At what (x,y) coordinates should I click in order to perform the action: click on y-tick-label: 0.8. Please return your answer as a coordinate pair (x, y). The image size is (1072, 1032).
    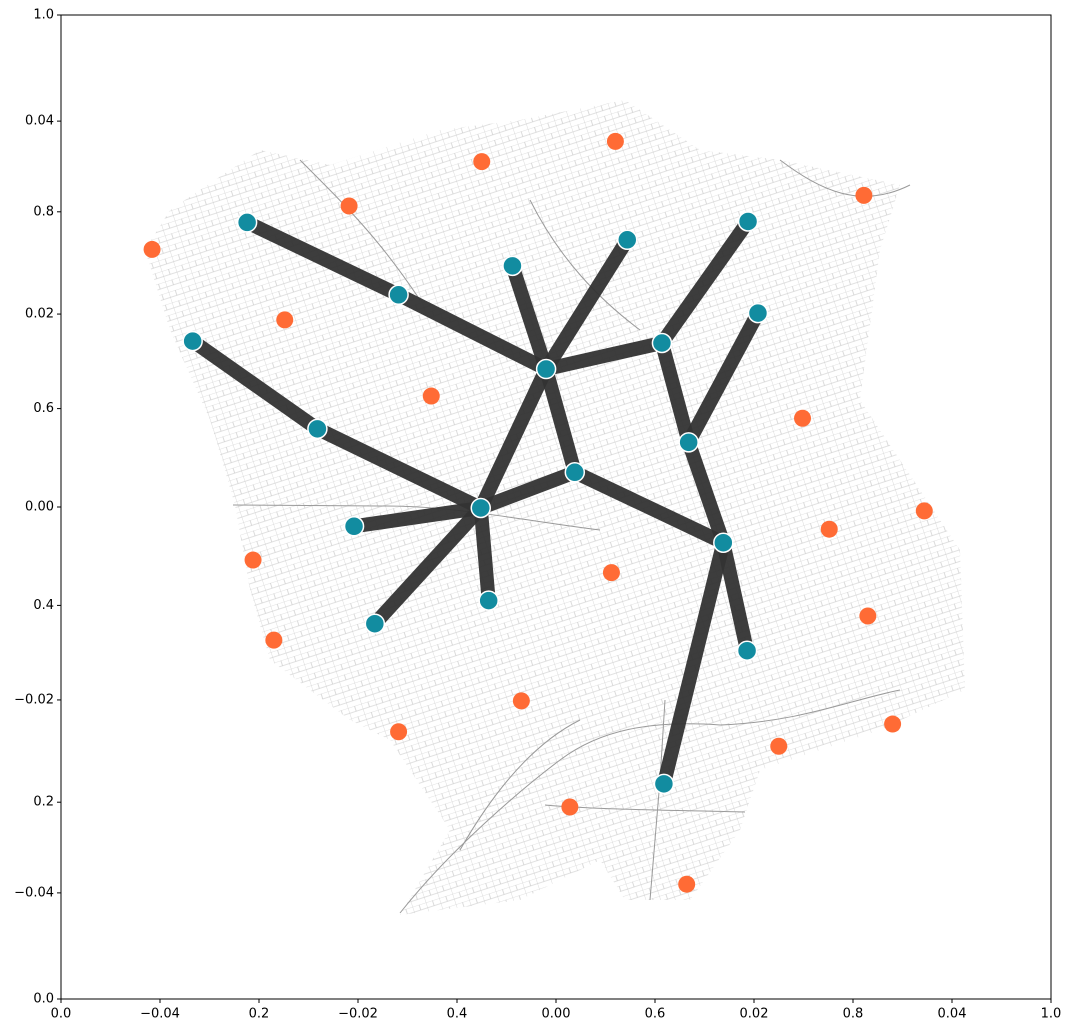
    Looking at the image, I should click on (43, 211).